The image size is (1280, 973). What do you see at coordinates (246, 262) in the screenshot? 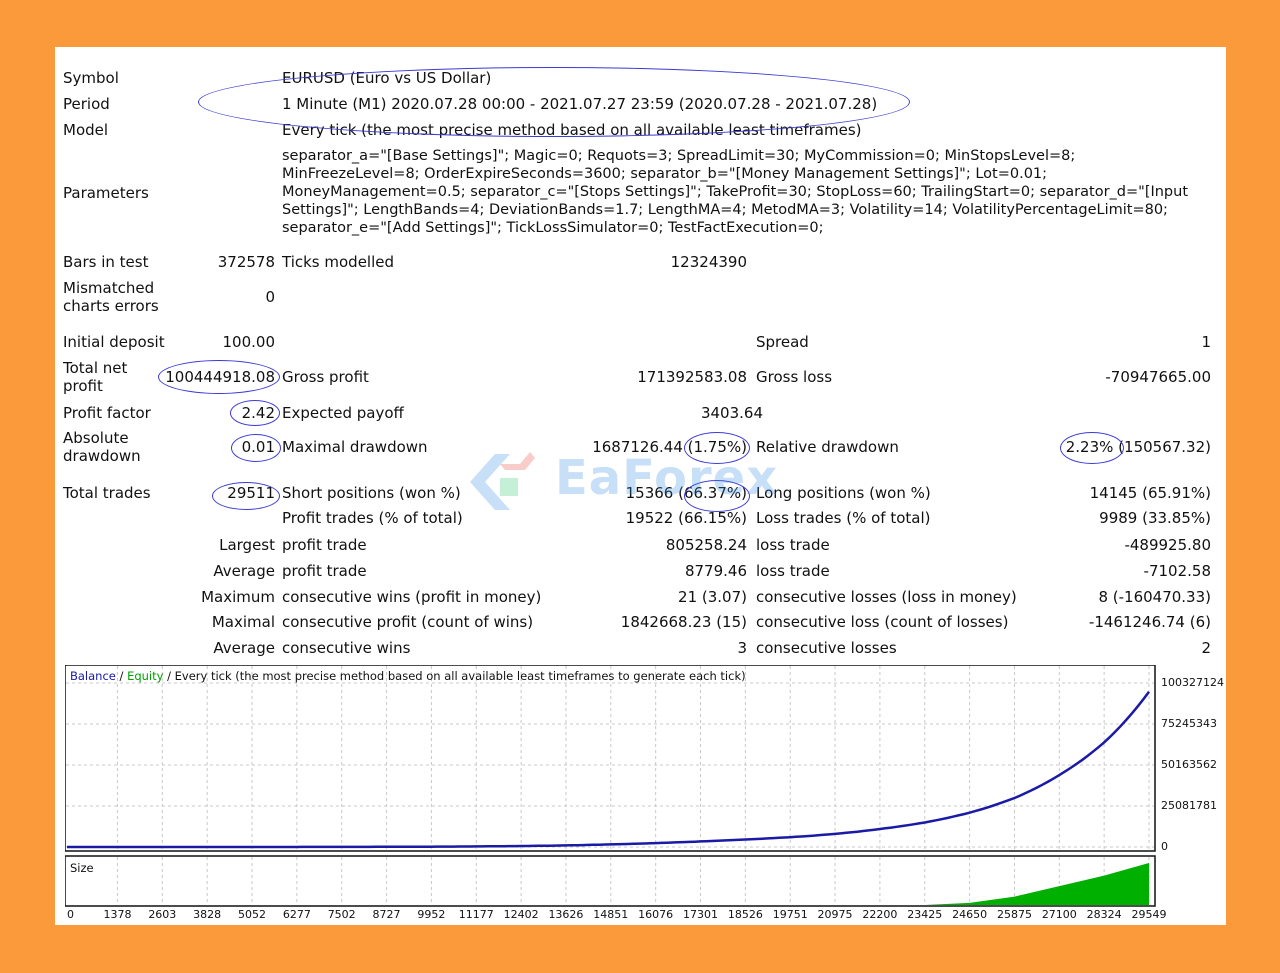
I see `bars-value: 372578` at bounding box center [246, 262].